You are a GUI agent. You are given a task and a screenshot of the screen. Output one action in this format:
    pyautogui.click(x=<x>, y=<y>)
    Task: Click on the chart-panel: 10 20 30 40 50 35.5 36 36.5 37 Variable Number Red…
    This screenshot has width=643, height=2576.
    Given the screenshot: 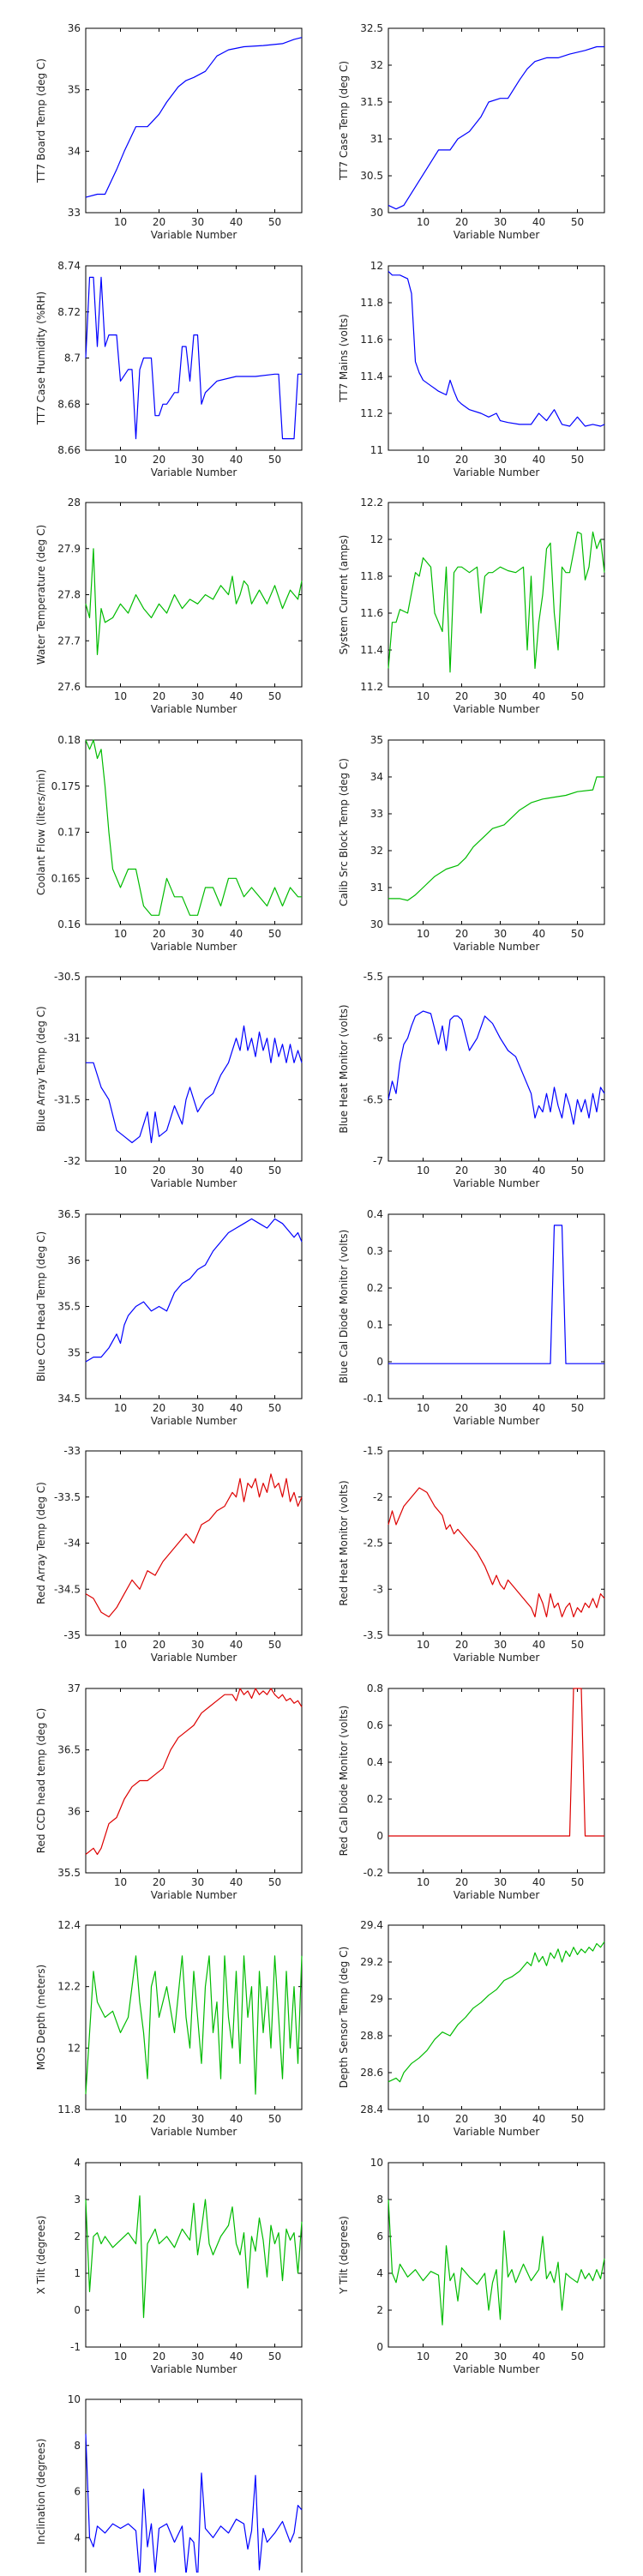 What is the action you would take?
    pyautogui.click(x=169, y=1791)
    